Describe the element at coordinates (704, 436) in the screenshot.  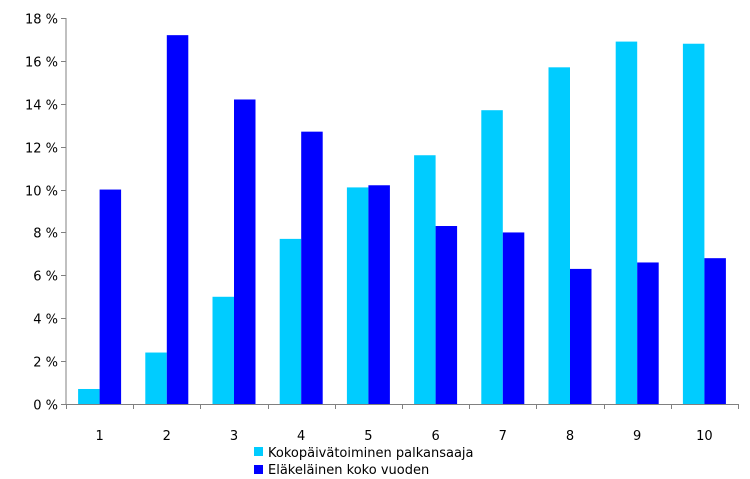
I see `x-tick-label: 10` at that location.